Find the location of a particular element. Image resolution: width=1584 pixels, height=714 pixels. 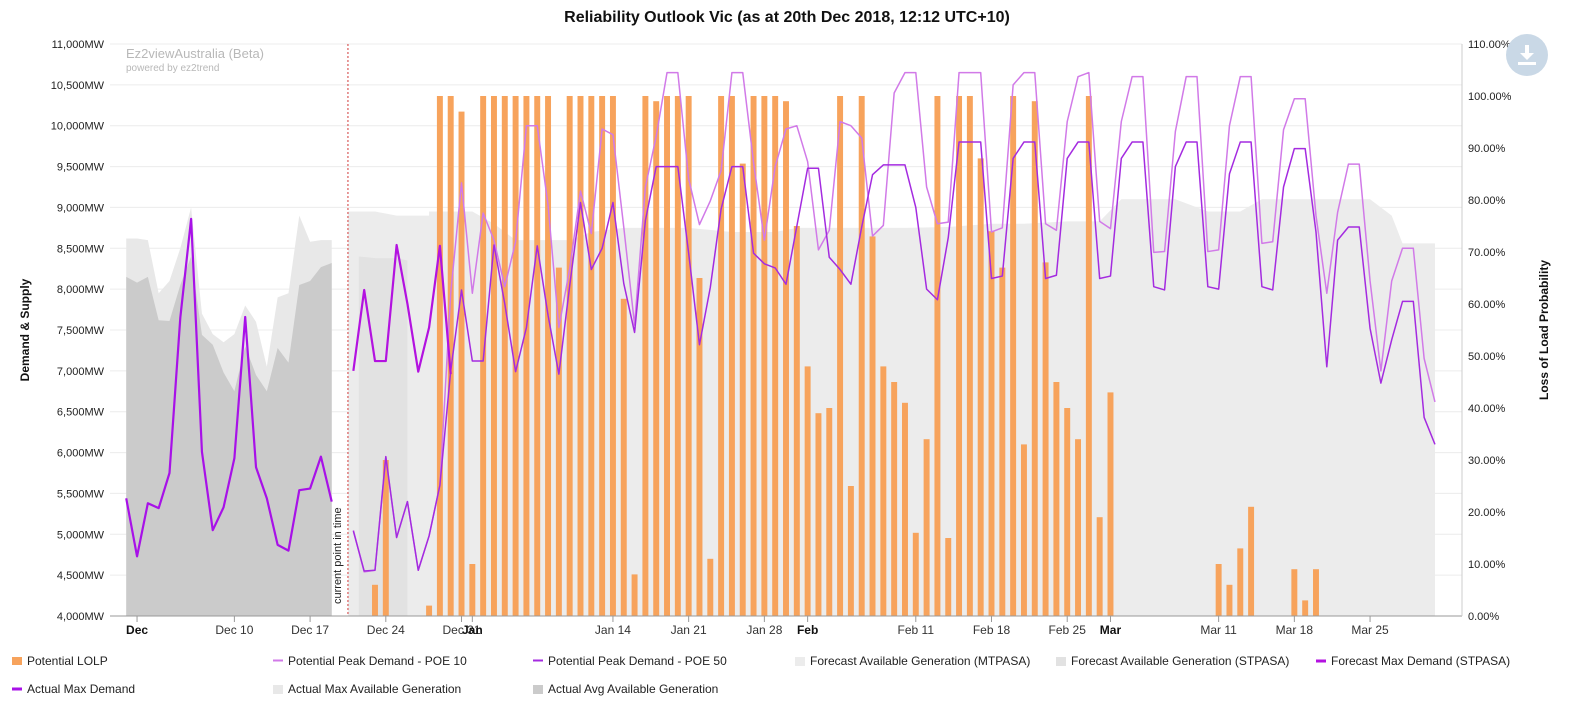

line-forecast-max-demand-stpasa- is located at coordinates (402, 309).